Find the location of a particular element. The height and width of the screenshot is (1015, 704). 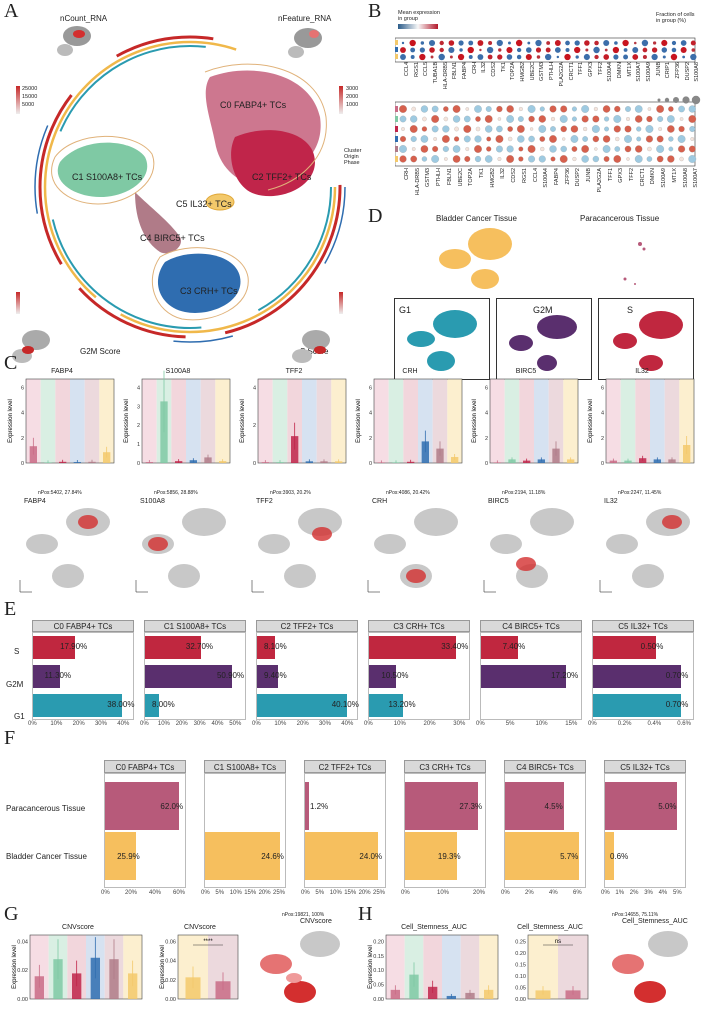

stemness-tissue-ytick: 0.05 is located at coordinates (520, 988).